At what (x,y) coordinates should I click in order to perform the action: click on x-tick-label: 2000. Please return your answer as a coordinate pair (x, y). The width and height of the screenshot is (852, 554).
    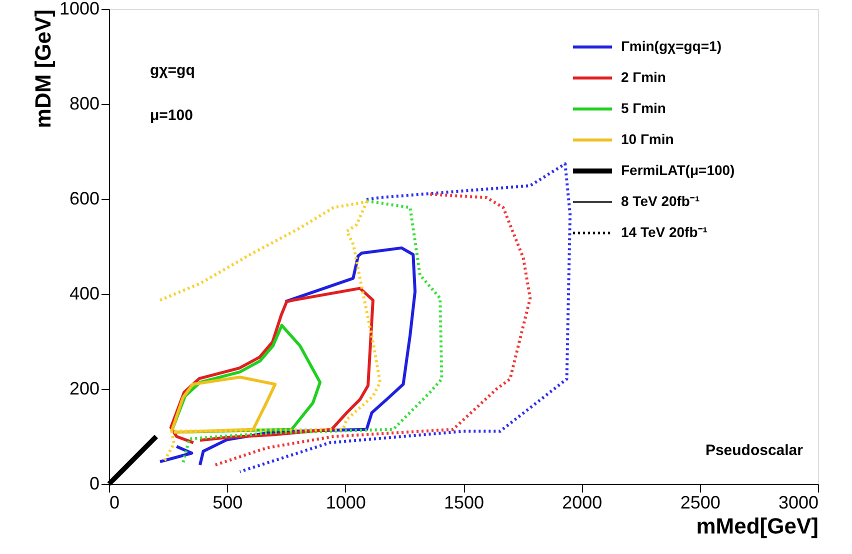
    Looking at the image, I should click on (582, 502).